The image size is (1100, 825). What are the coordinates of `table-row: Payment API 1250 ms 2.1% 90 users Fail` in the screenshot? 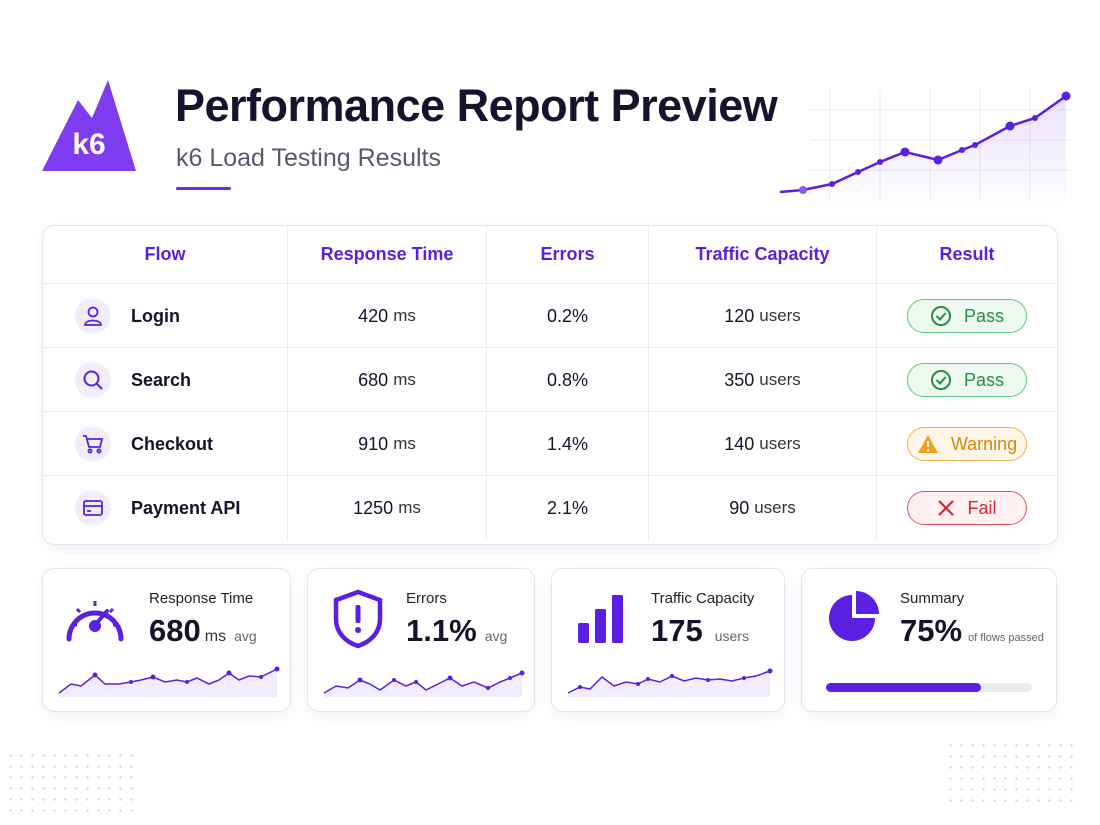 It's located at (550, 507).